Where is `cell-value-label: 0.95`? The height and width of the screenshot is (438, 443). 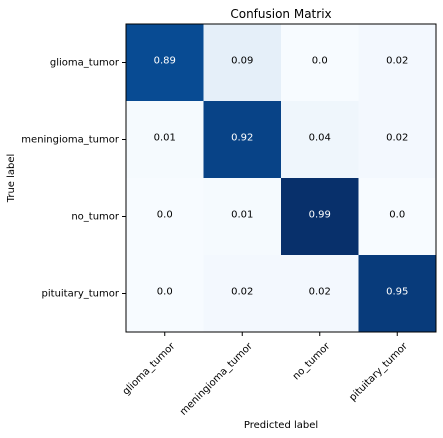 cell-value-label: 0.95 is located at coordinates (397, 292).